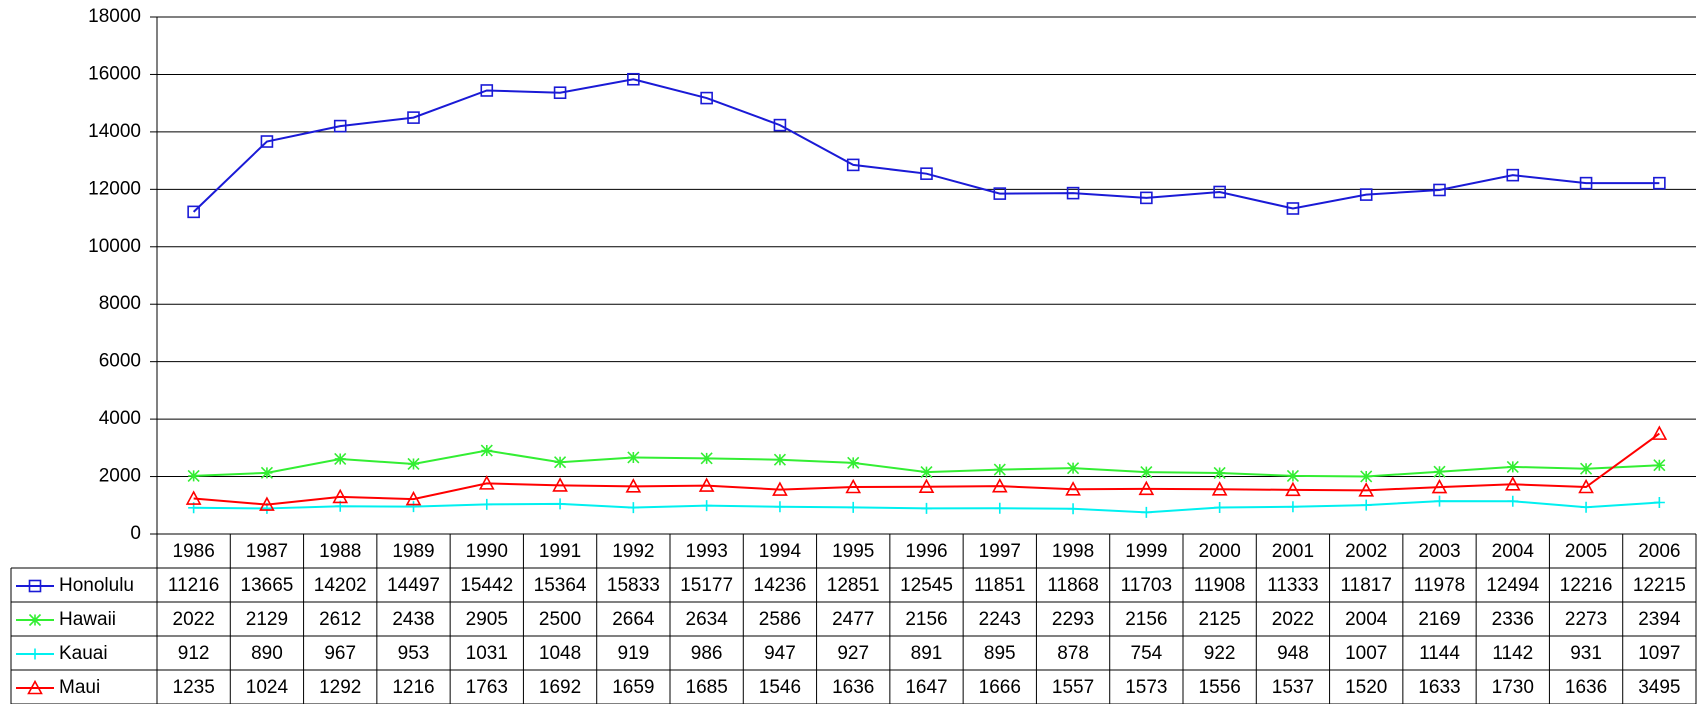 The width and height of the screenshot is (1697, 704). I want to click on table-value: 2156, so click(926, 619).